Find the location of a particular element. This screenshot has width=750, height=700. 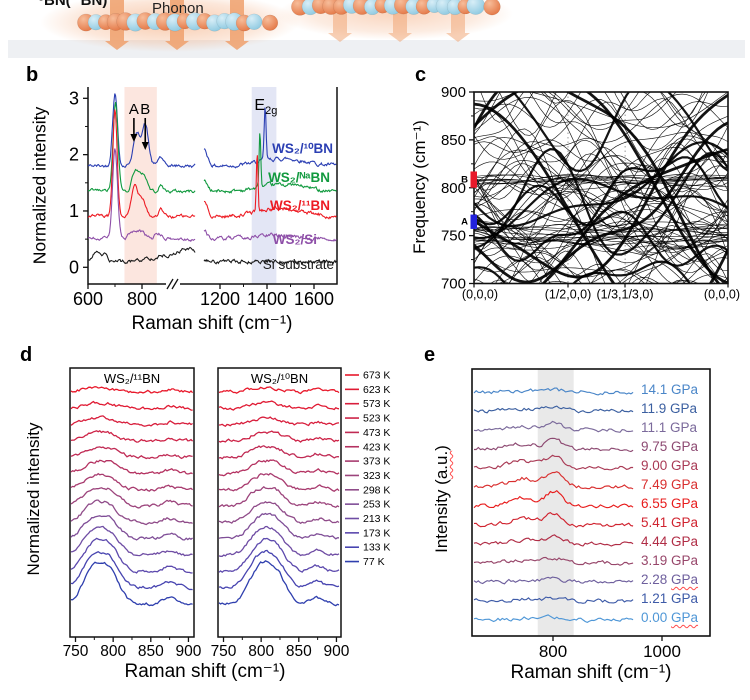

panel-d-legend-label-4: 473 K is located at coordinates (376, 433).